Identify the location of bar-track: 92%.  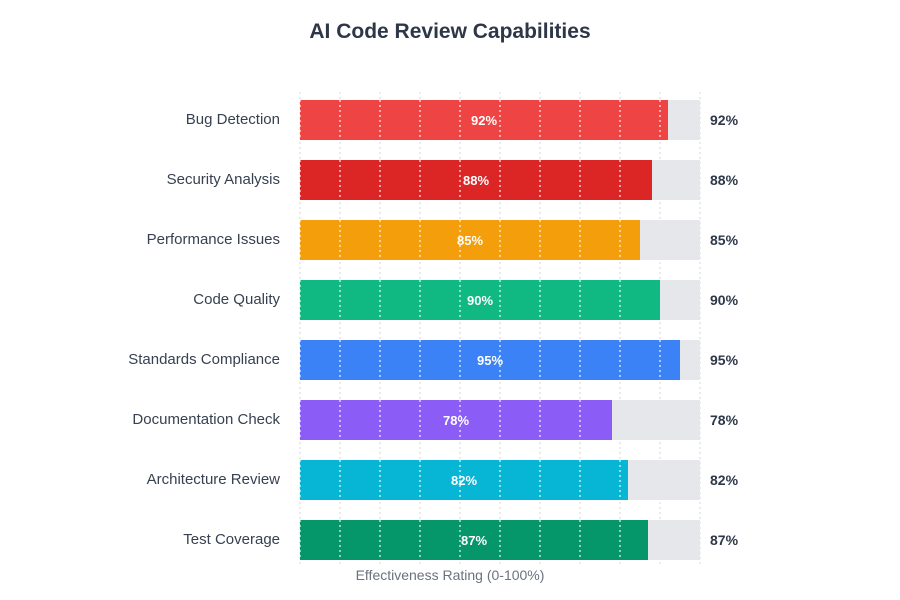
(499, 120).